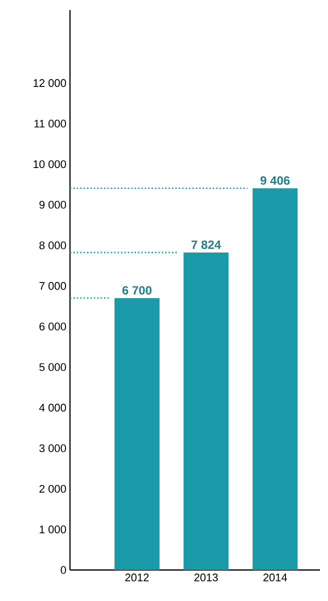 This screenshot has height=601, width=328. What do you see at coordinates (52, 204) in the screenshot?
I see `y-tick-label: 9 000` at bounding box center [52, 204].